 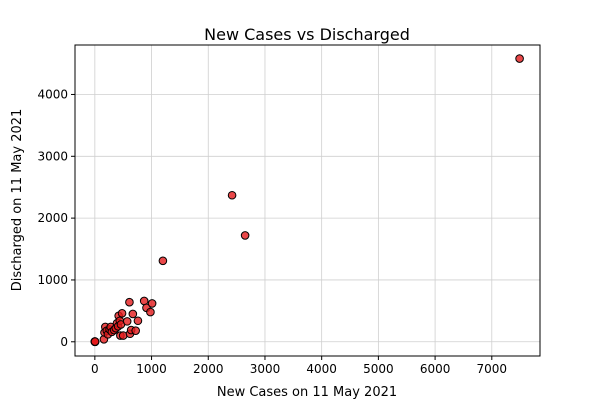 What do you see at coordinates (64, 342) in the screenshot?
I see `y-tick-label: 0` at bounding box center [64, 342].